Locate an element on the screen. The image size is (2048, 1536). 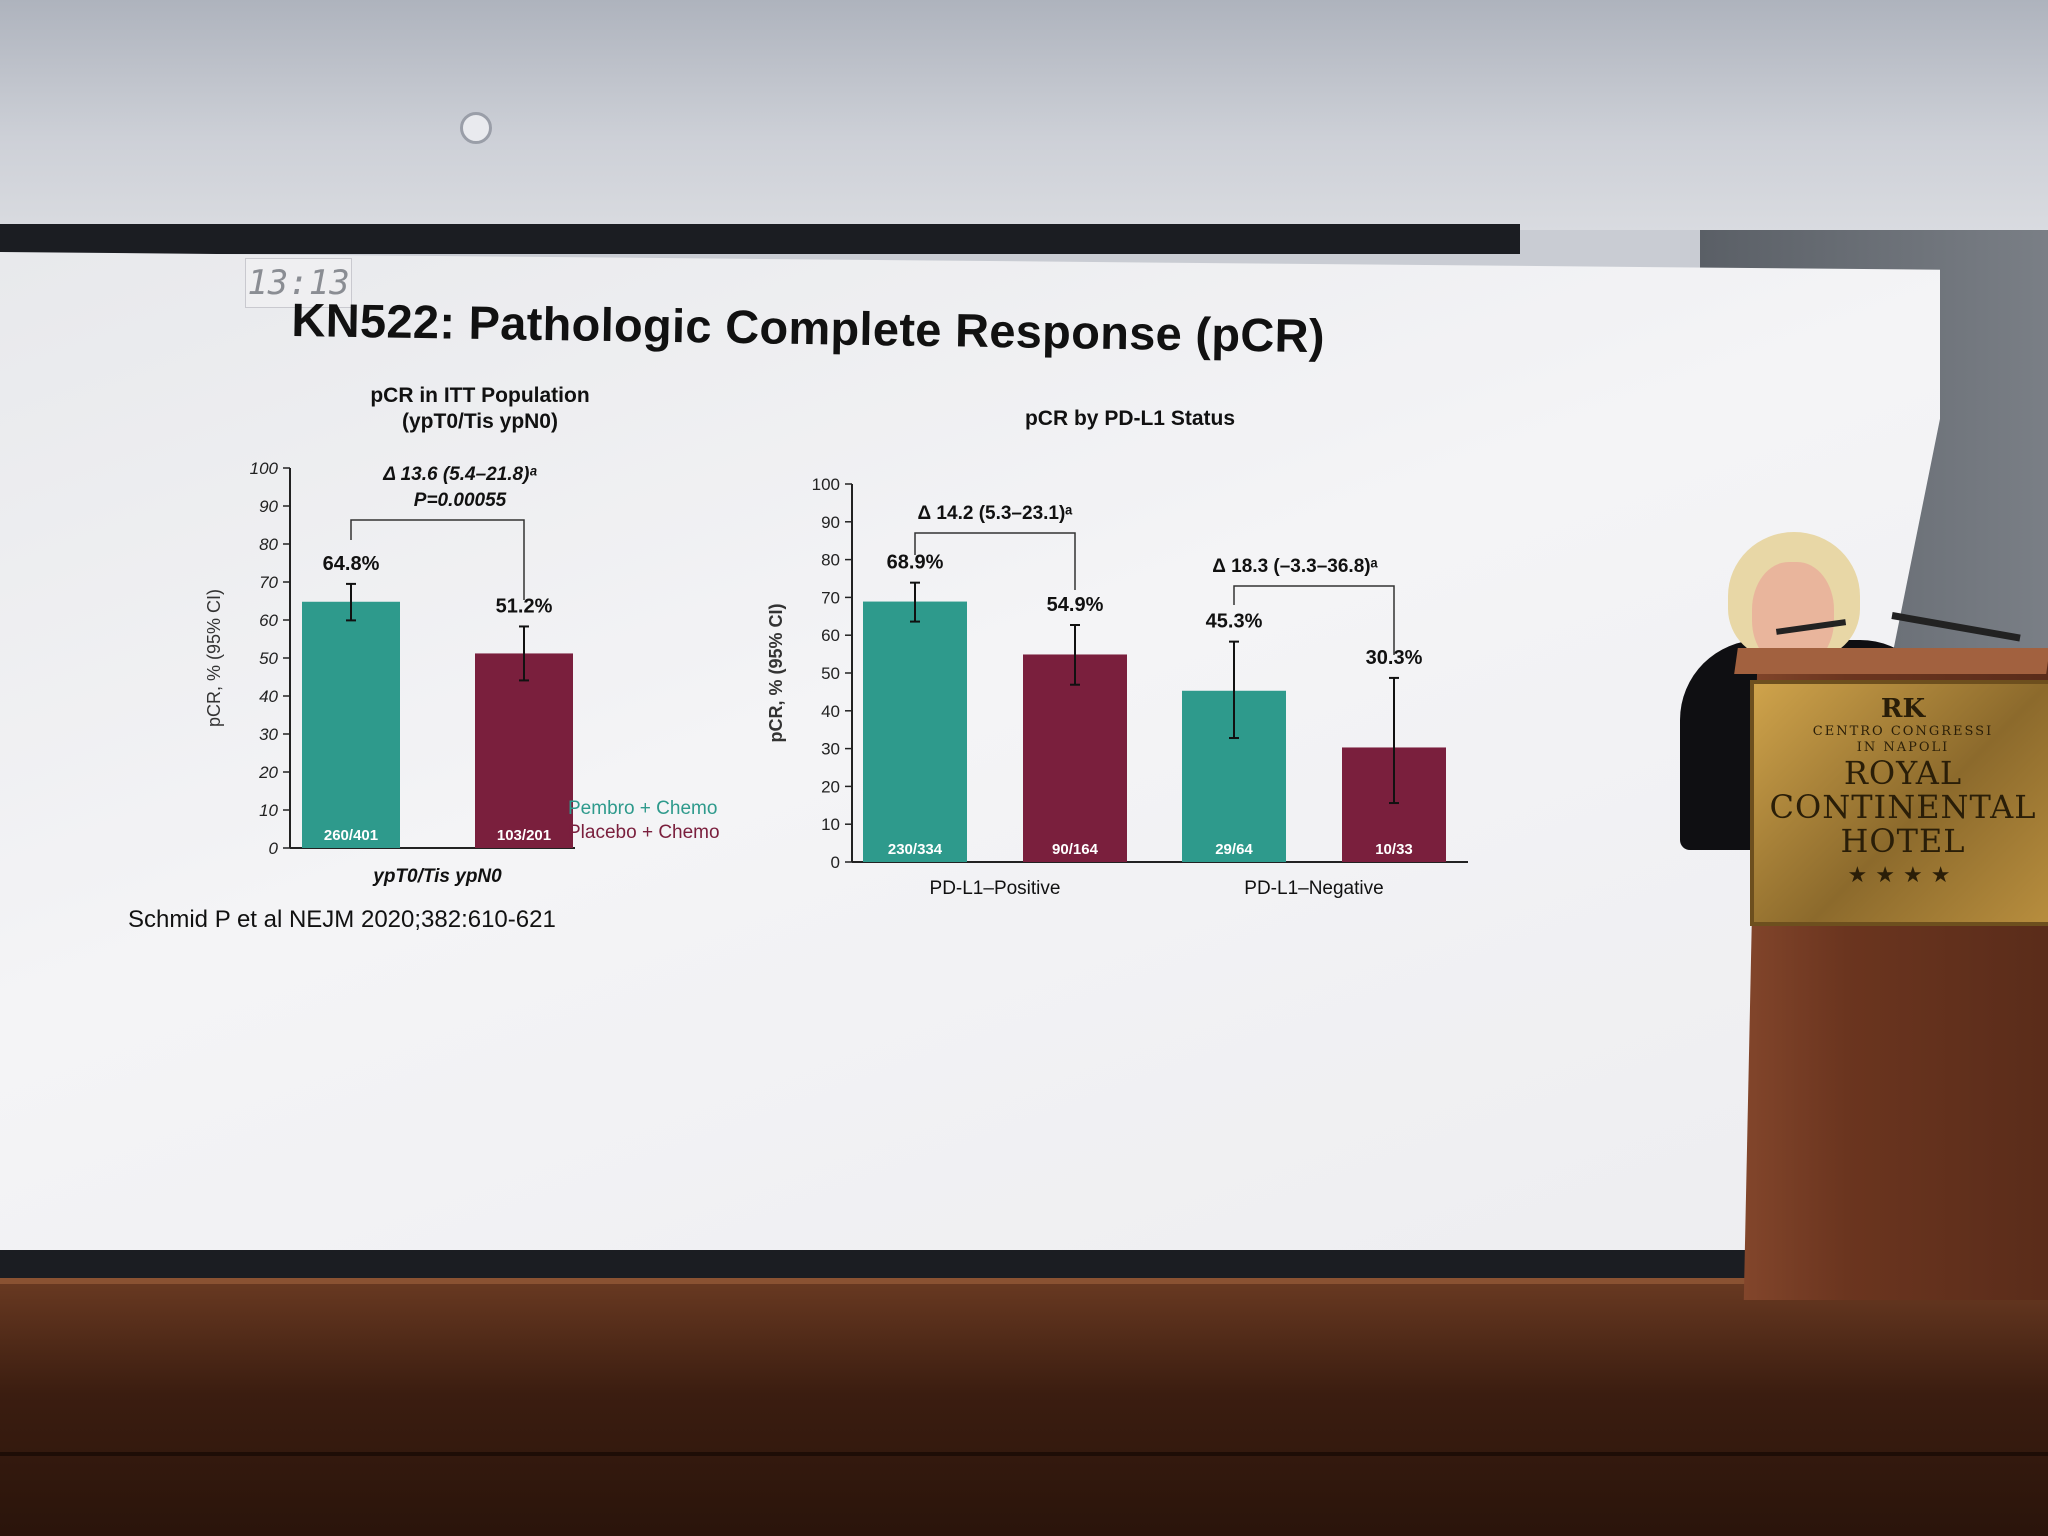
count-label: 260/401 is located at coordinates (351, 835).